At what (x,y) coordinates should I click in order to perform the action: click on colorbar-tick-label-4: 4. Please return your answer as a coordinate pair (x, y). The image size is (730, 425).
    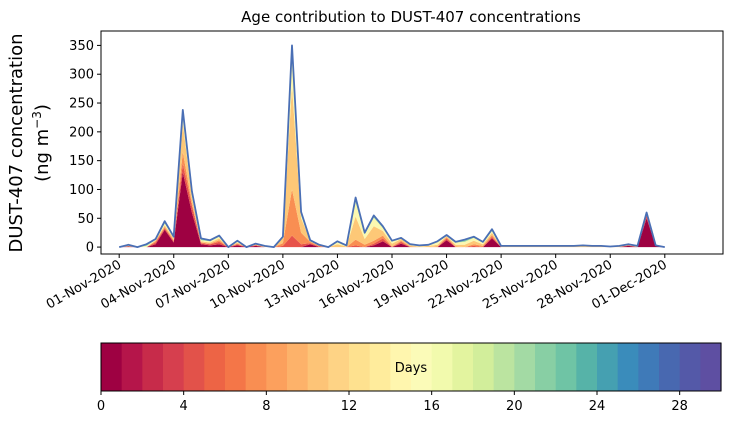
    Looking at the image, I should click on (184, 406).